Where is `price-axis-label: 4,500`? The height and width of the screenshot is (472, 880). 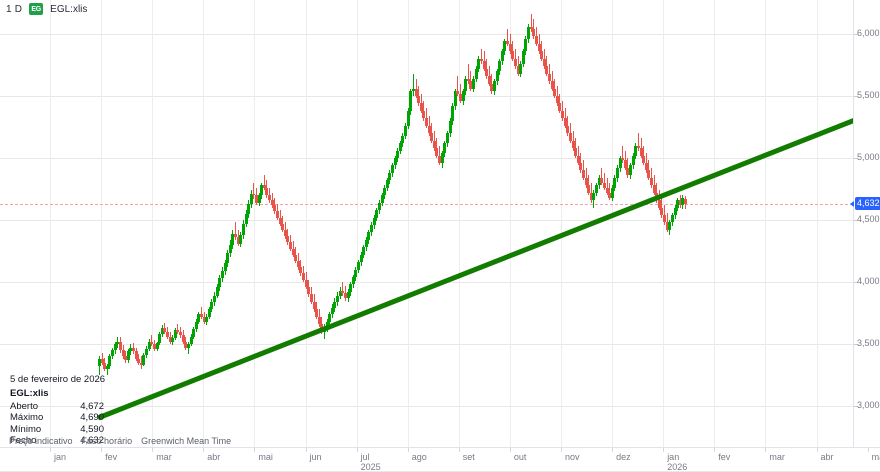
price-axis-label: 4,500 is located at coordinates (868, 219).